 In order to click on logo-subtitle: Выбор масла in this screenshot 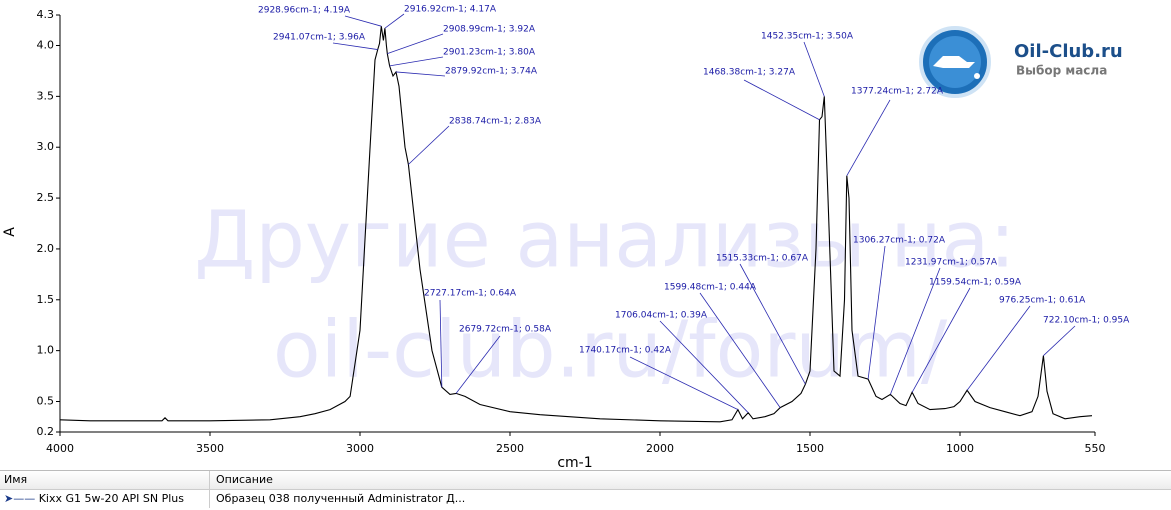, I will do `click(1061, 71)`.